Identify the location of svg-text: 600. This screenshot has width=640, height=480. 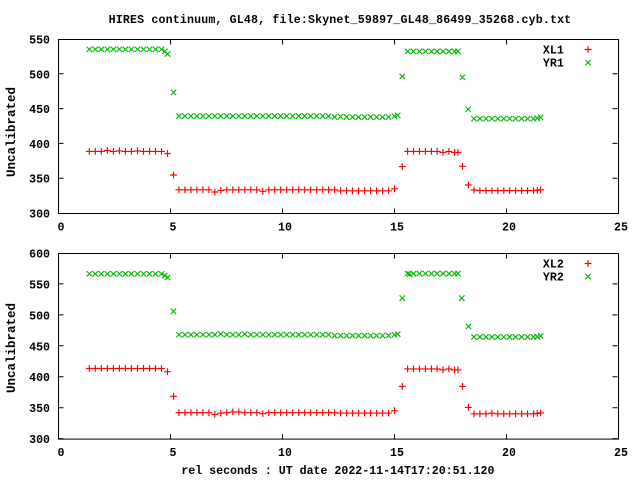
(39, 255).